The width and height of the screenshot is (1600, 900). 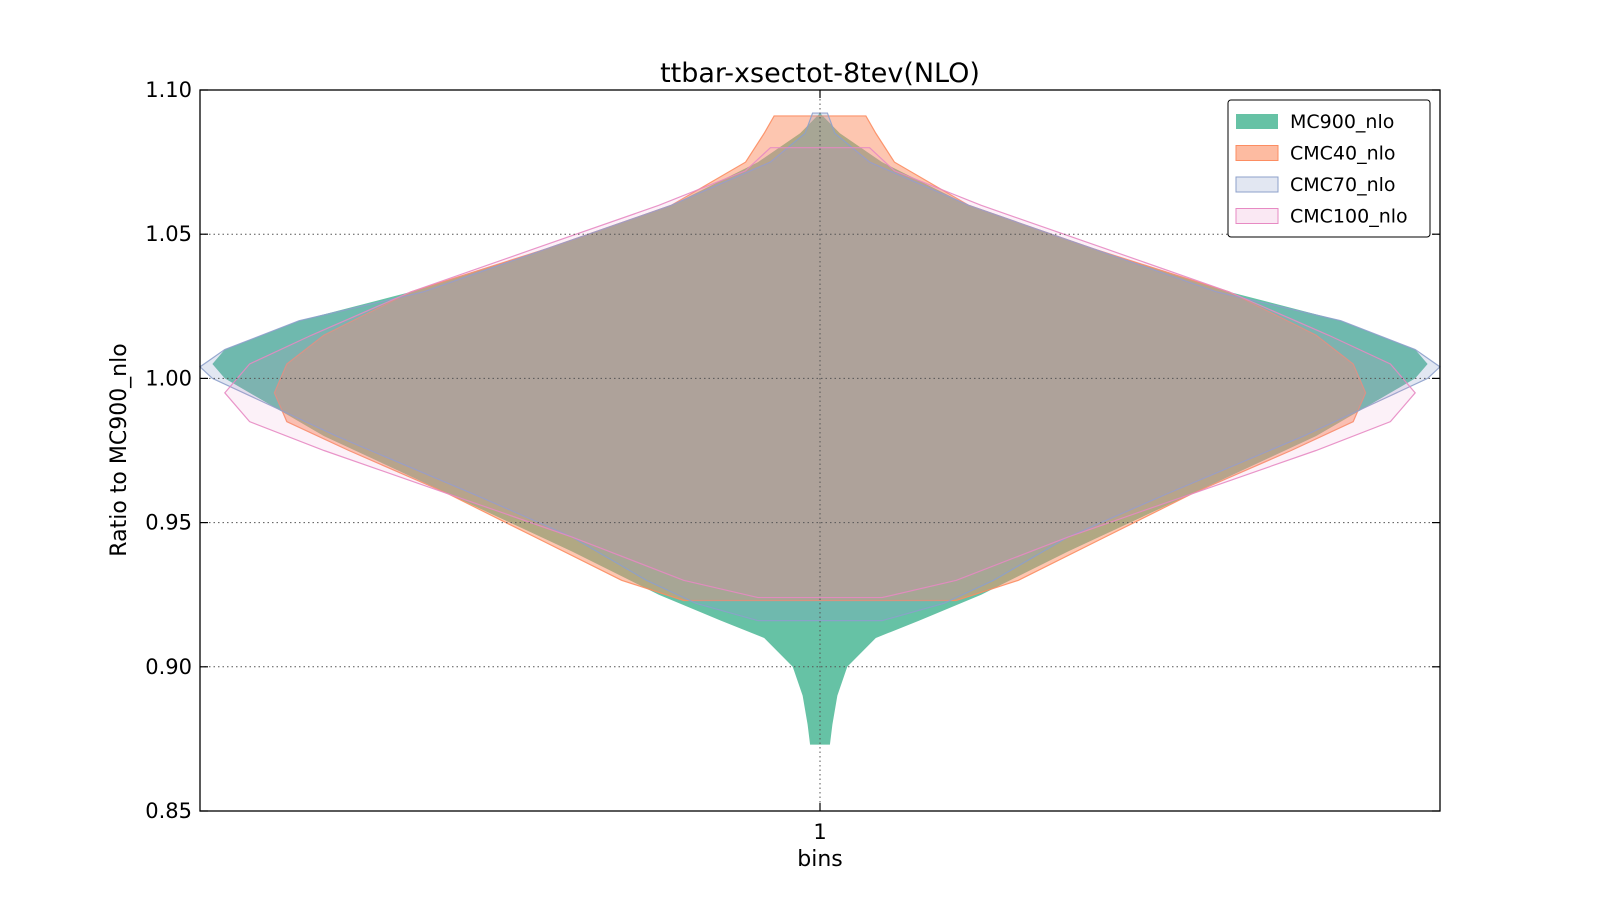 What do you see at coordinates (1342, 122) in the screenshot?
I see `legend-label: MC900_nlo` at bounding box center [1342, 122].